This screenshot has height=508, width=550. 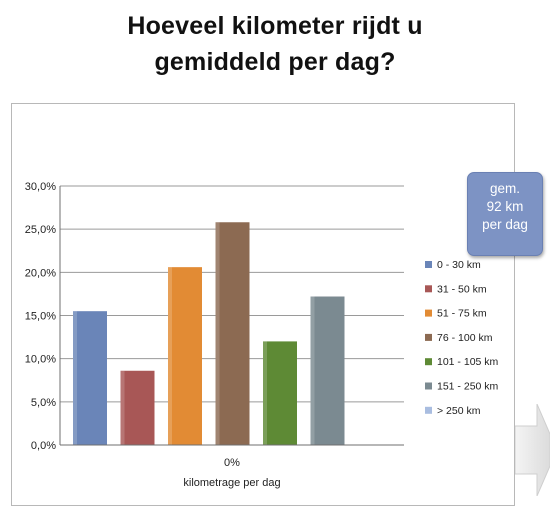 I want to click on arrow-shape, so click(x=532, y=450).